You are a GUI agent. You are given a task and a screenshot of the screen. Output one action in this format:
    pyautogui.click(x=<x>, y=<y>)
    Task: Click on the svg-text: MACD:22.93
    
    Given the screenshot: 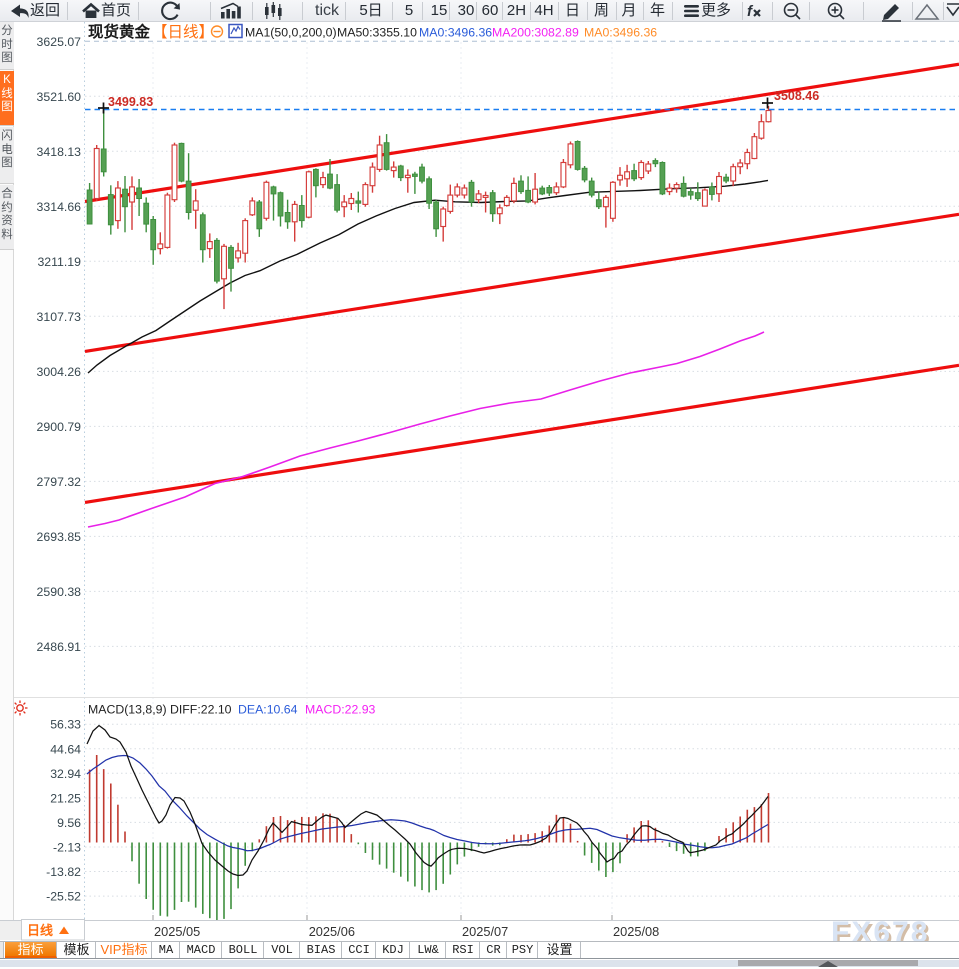 What is the action you would take?
    pyautogui.click(x=340, y=710)
    